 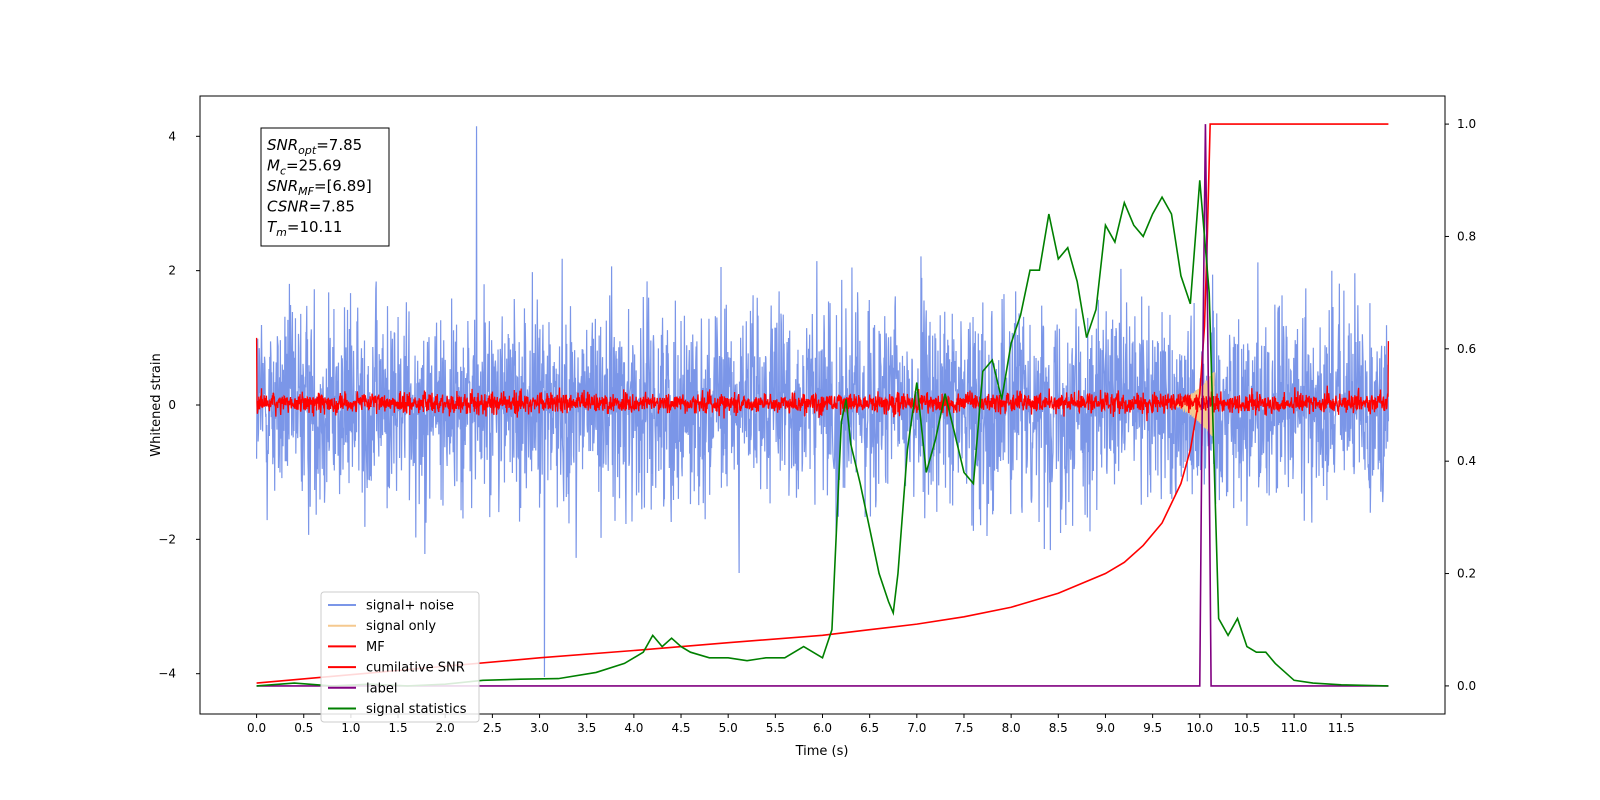 What do you see at coordinates (156, 404) in the screenshot?
I see `y-axis-label: Whitened strain` at bounding box center [156, 404].